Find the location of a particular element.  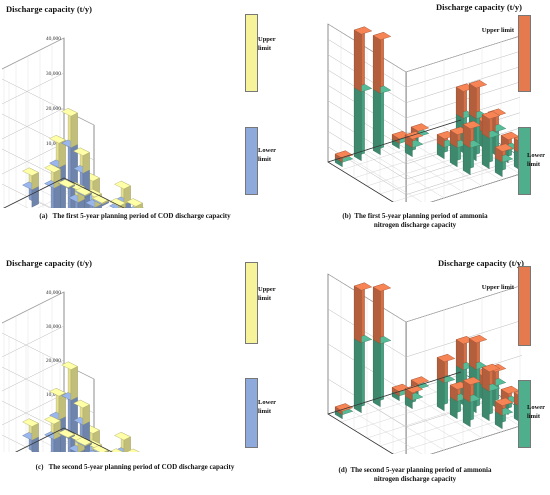

panel-d-plot: 0500100015002000 is located at coordinates (424, 363).